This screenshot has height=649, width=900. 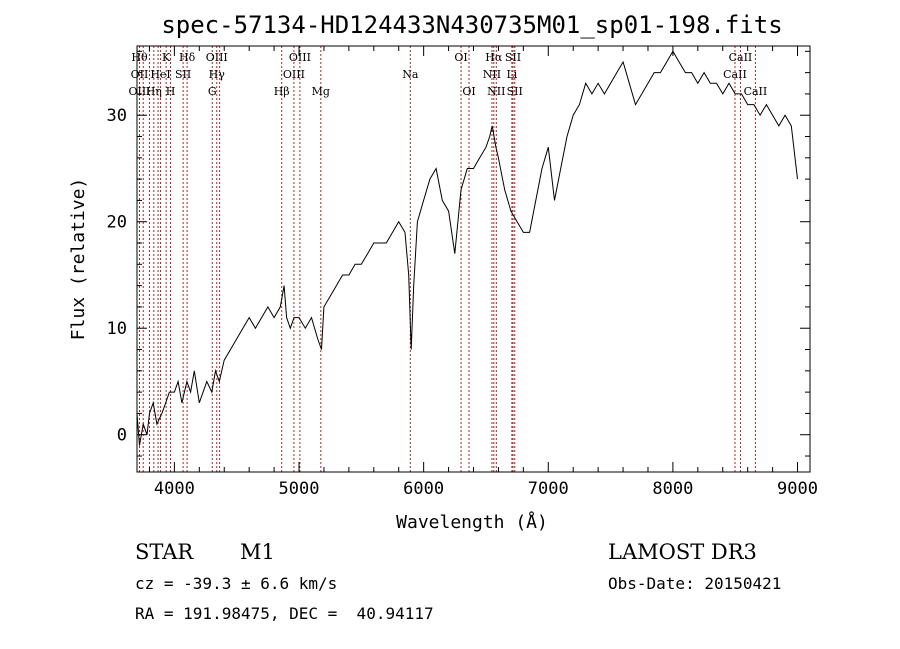 I want to click on x-tick-label: 4000, so click(x=174, y=489).